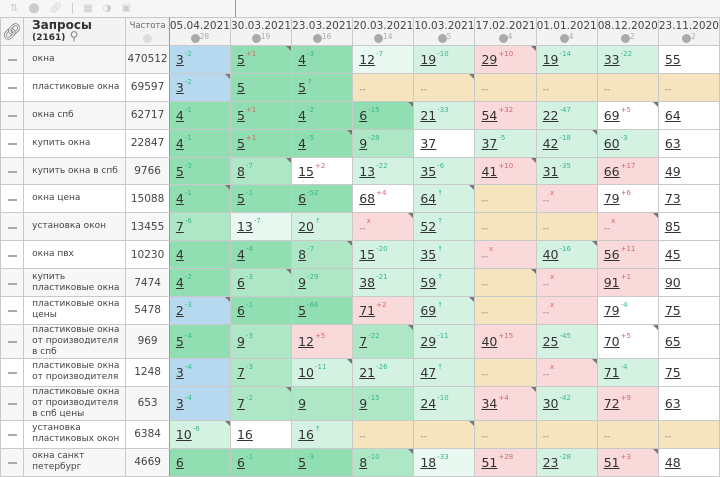 This screenshot has width=720, height=477. Describe the element at coordinates (261, 115) in the screenshot. I see `position-cell: 5+1` at that location.